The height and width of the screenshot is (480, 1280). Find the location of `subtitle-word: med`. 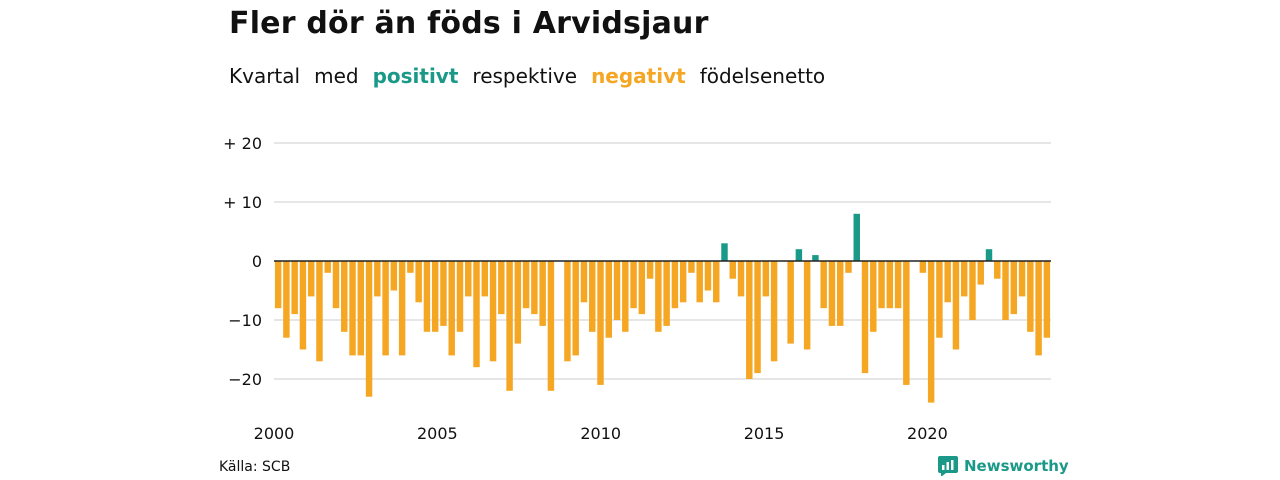

subtitle-word: med is located at coordinates (336, 76).